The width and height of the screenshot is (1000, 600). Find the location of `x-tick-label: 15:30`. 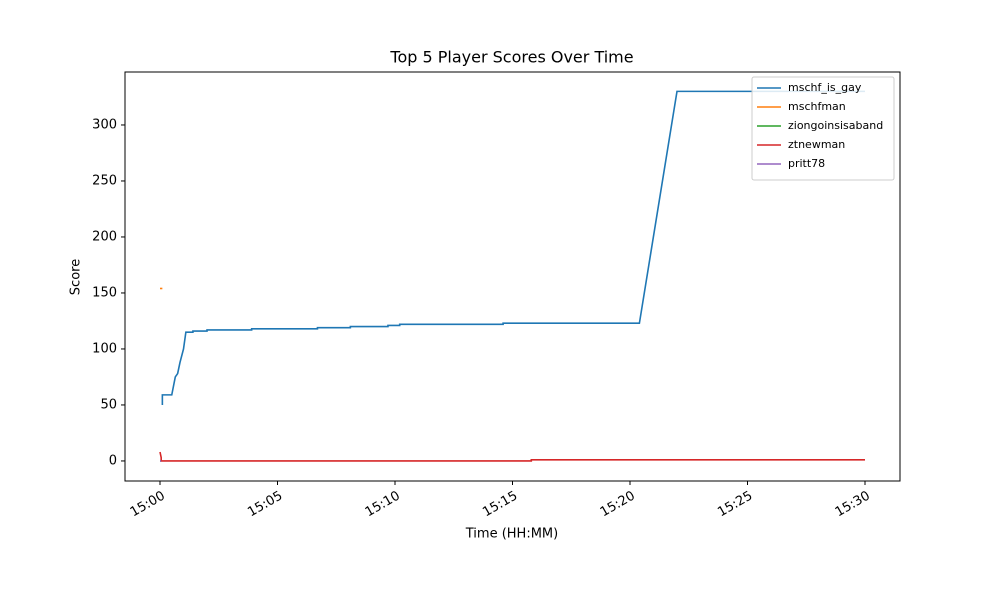

x-tick-label: 15:30 is located at coordinates (853, 505).